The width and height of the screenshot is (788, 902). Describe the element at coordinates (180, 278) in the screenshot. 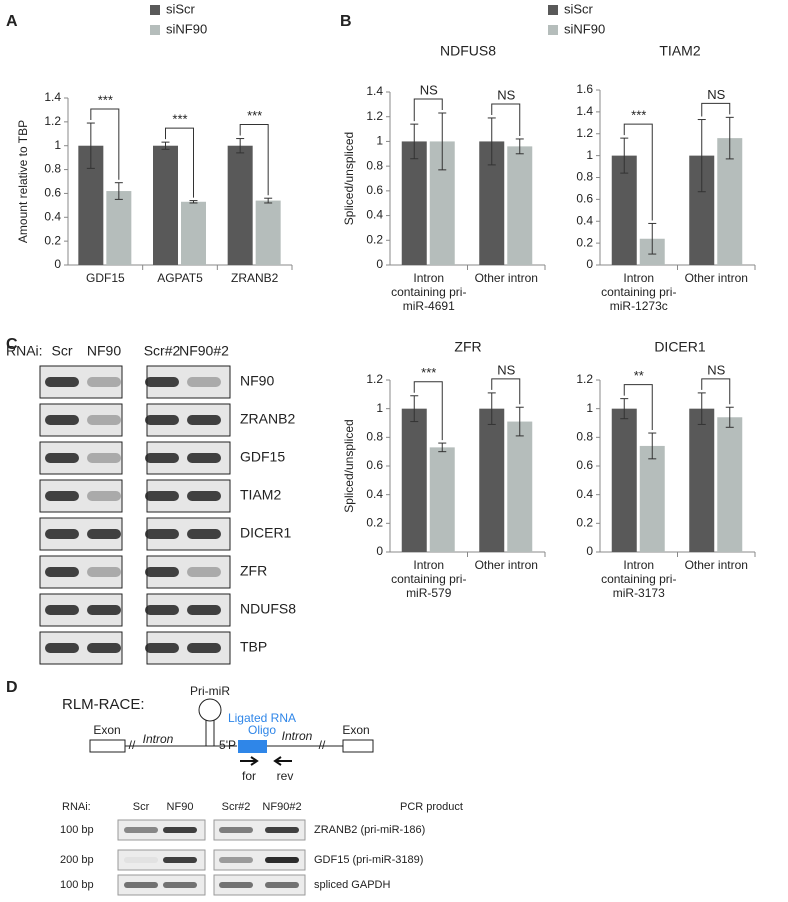

I see `x-tick-label-box: AGPAT5` at that location.